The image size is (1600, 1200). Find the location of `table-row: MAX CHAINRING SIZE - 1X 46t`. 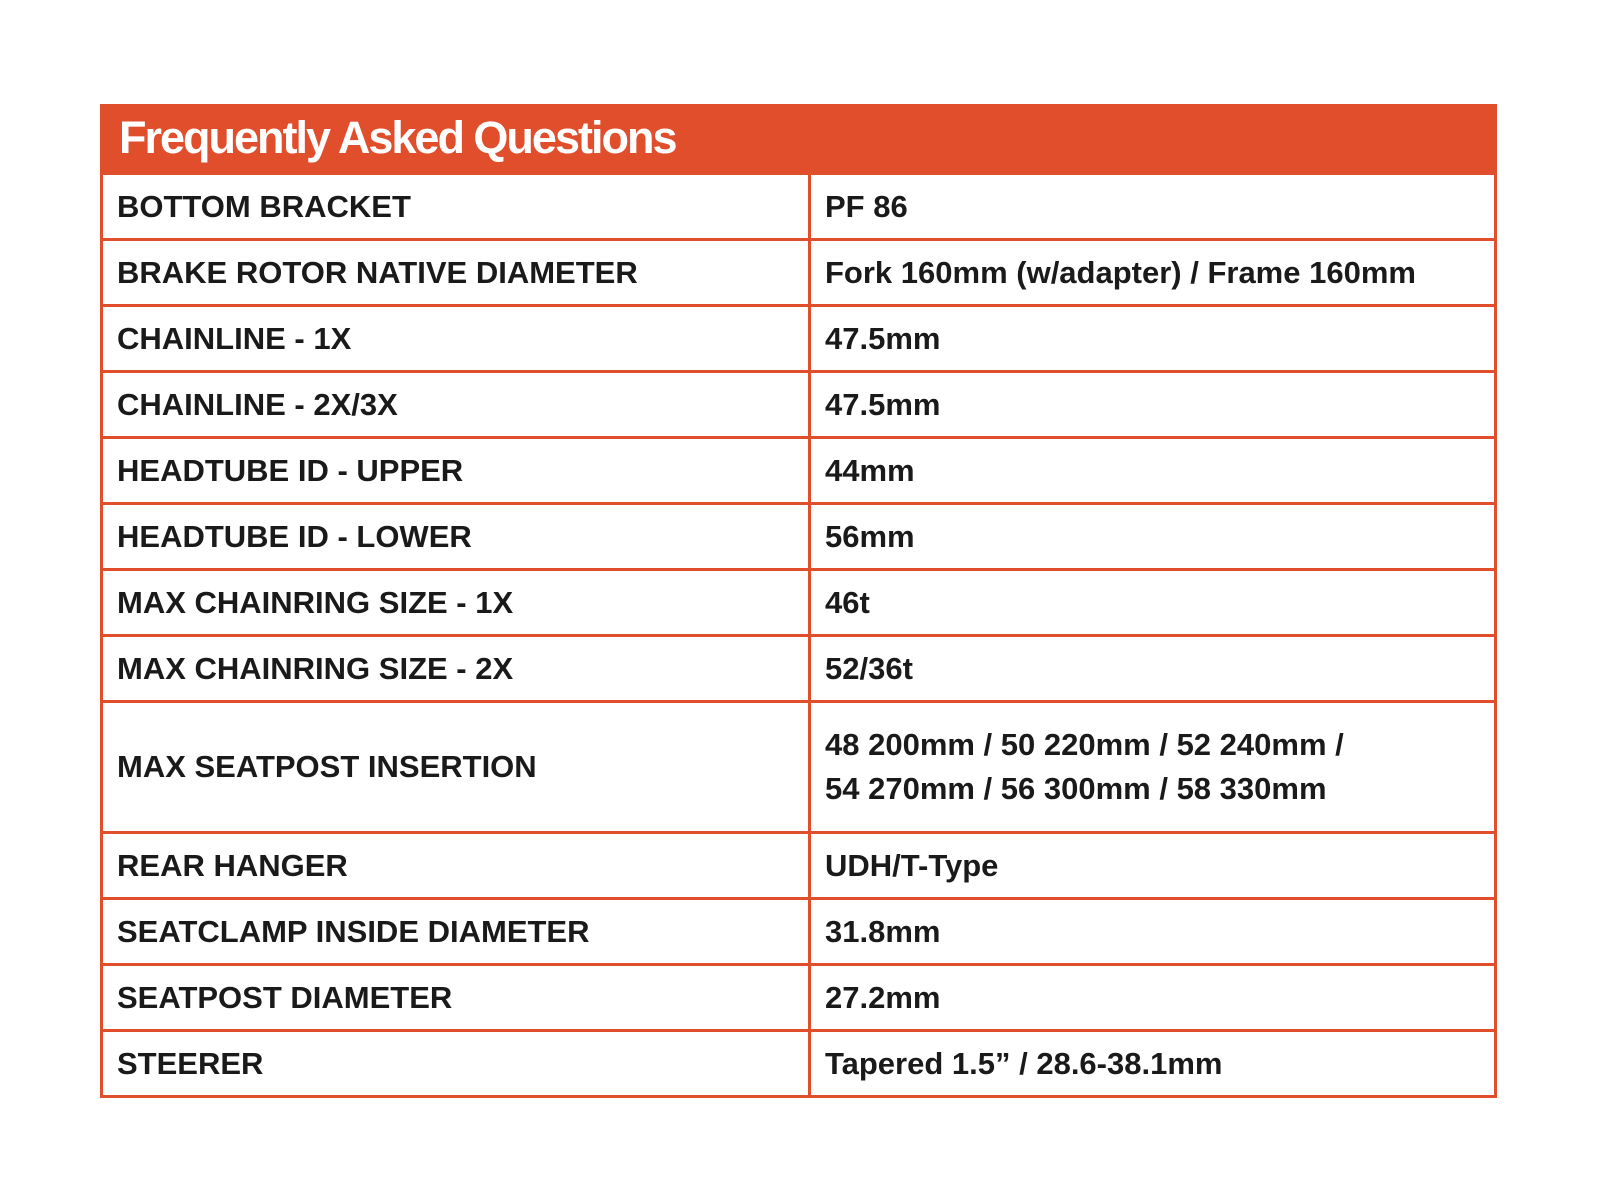

table-row: MAX CHAINRING SIZE - 1X 46t is located at coordinates (798, 602).